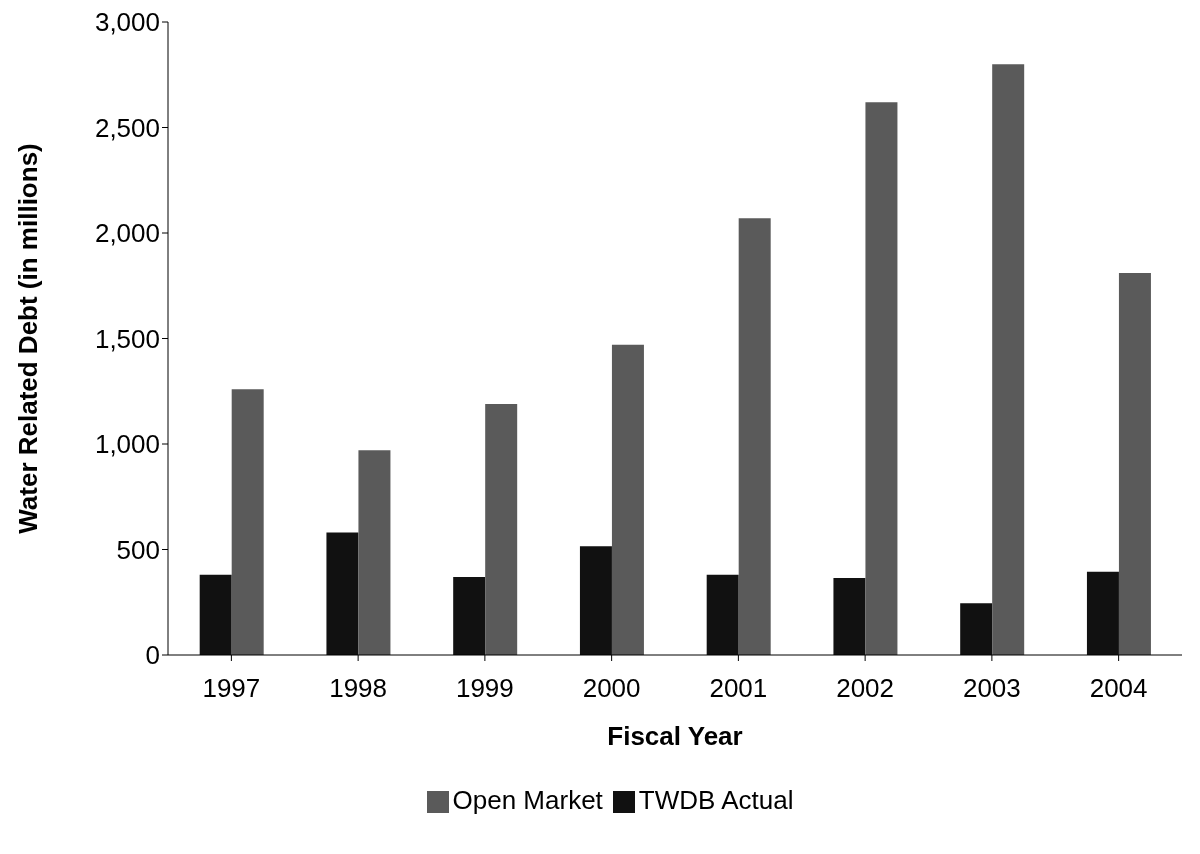 This screenshot has width=1200, height=854. I want to click on x-tick-label: 1999, so click(484, 688).